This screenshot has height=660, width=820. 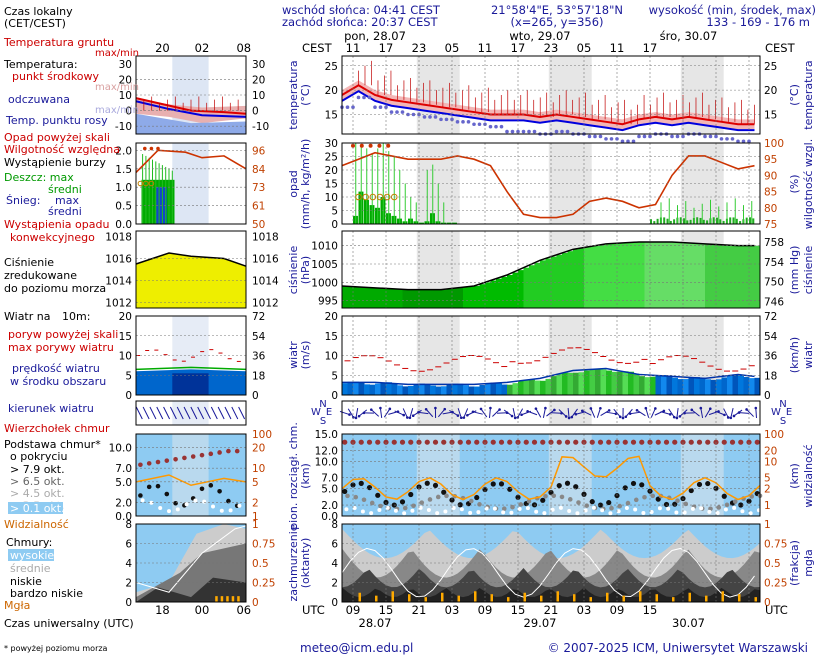 What do you see at coordinates (37, 469) in the screenshot?
I see `legend-okt79: > 7.9 okt.` at bounding box center [37, 469].